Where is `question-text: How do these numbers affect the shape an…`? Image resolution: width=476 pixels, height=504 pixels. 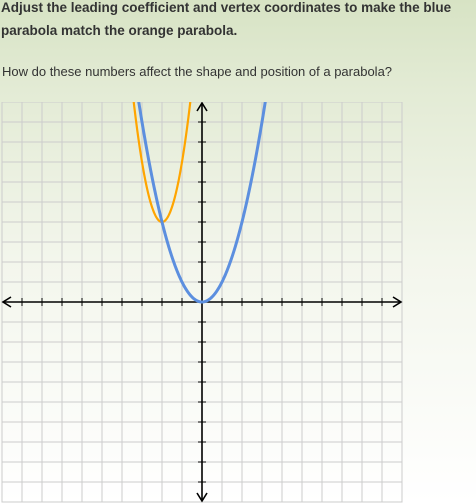 question-text: How do these numbers affect the shape an… is located at coordinates (197, 71).